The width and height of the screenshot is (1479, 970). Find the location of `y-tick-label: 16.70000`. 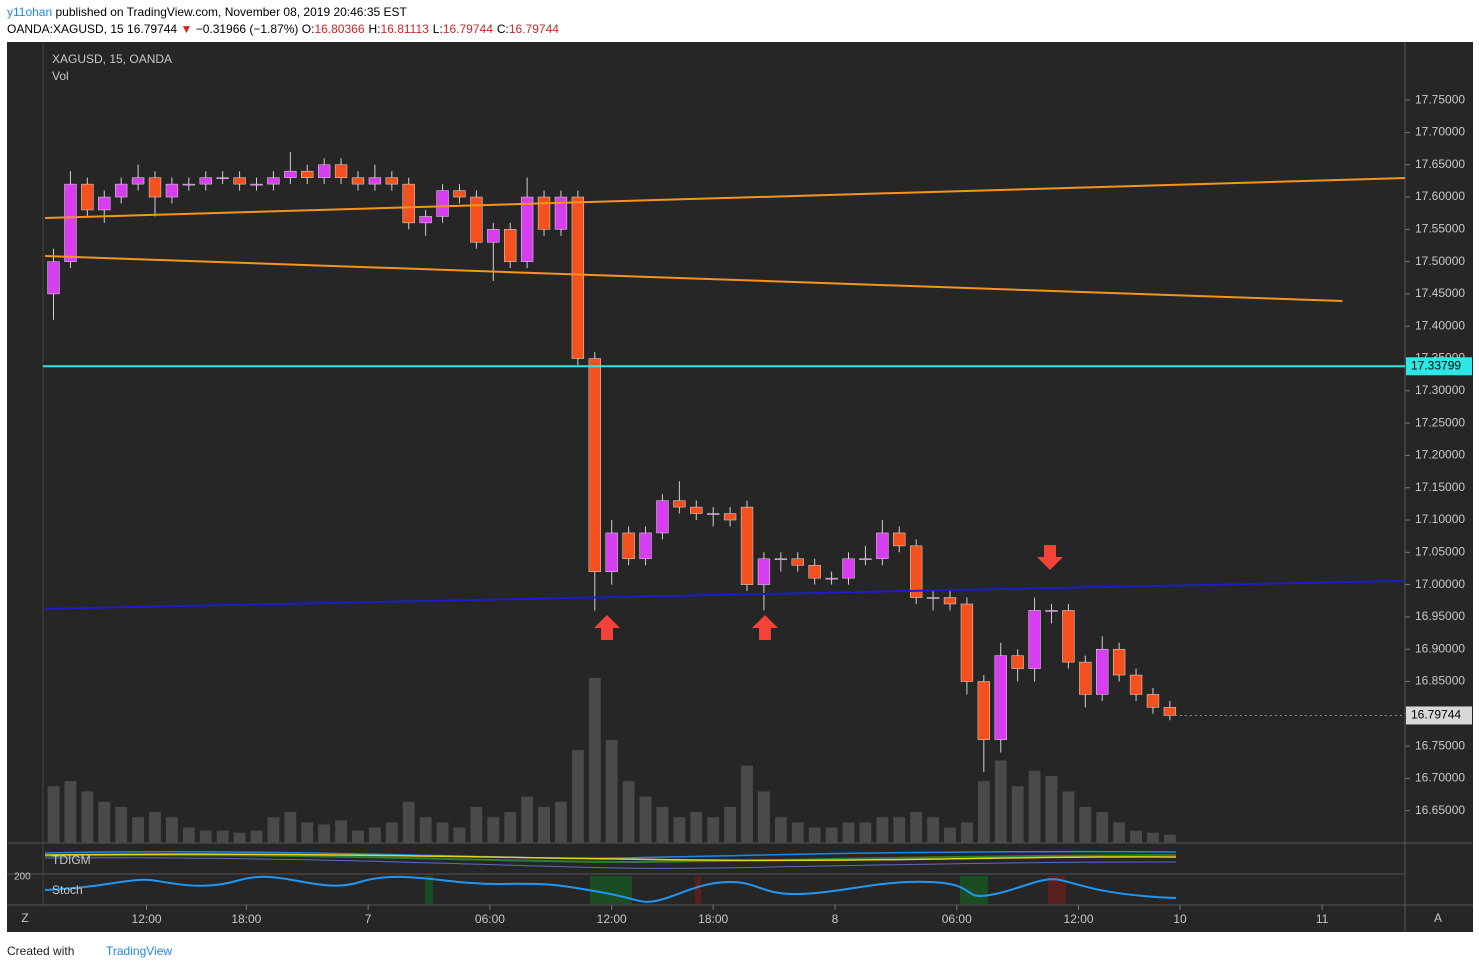

y-tick-label: 16.70000 is located at coordinates (1440, 778).